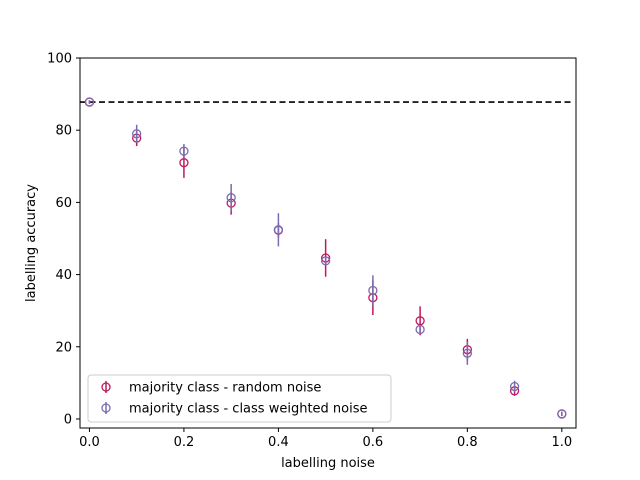  What do you see at coordinates (63, 347) in the screenshot?
I see `y-tick-label: 20` at bounding box center [63, 347].